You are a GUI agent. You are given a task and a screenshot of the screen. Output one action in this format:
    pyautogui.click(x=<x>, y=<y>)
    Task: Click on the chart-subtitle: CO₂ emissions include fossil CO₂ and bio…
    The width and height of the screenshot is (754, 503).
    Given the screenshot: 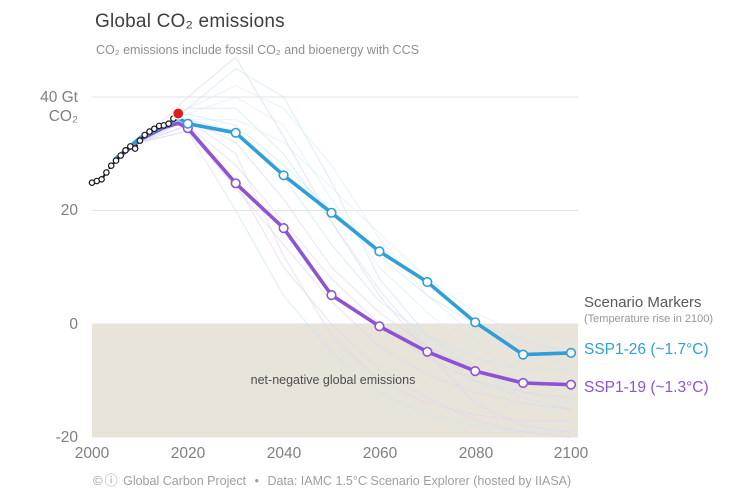 What is the action you would take?
    pyautogui.click(x=258, y=50)
    